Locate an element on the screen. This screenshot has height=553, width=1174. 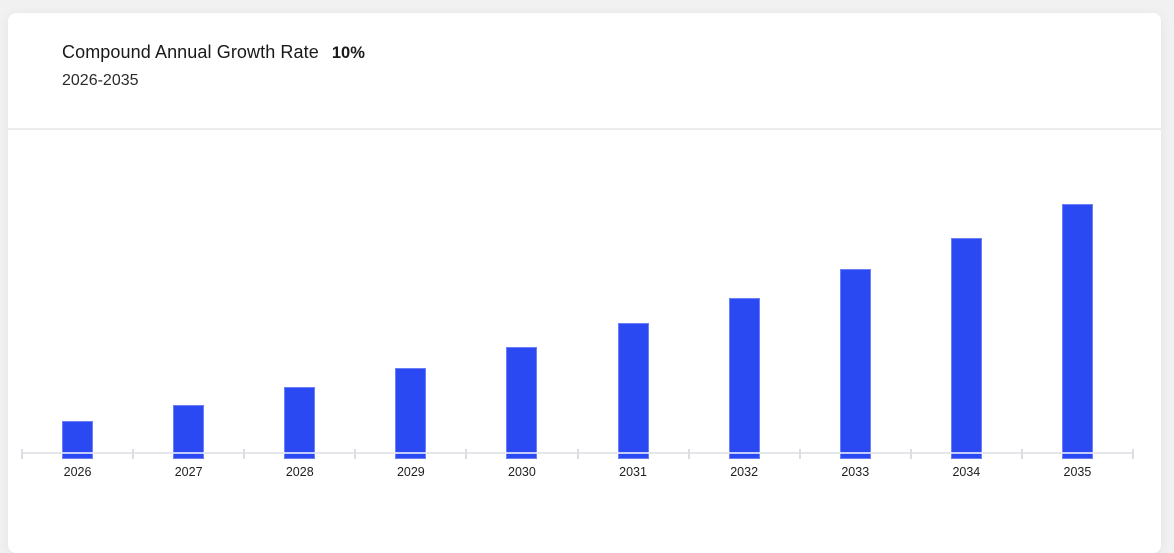
x-axis-label-2027: 2027 is located at coordinates (188, 472).